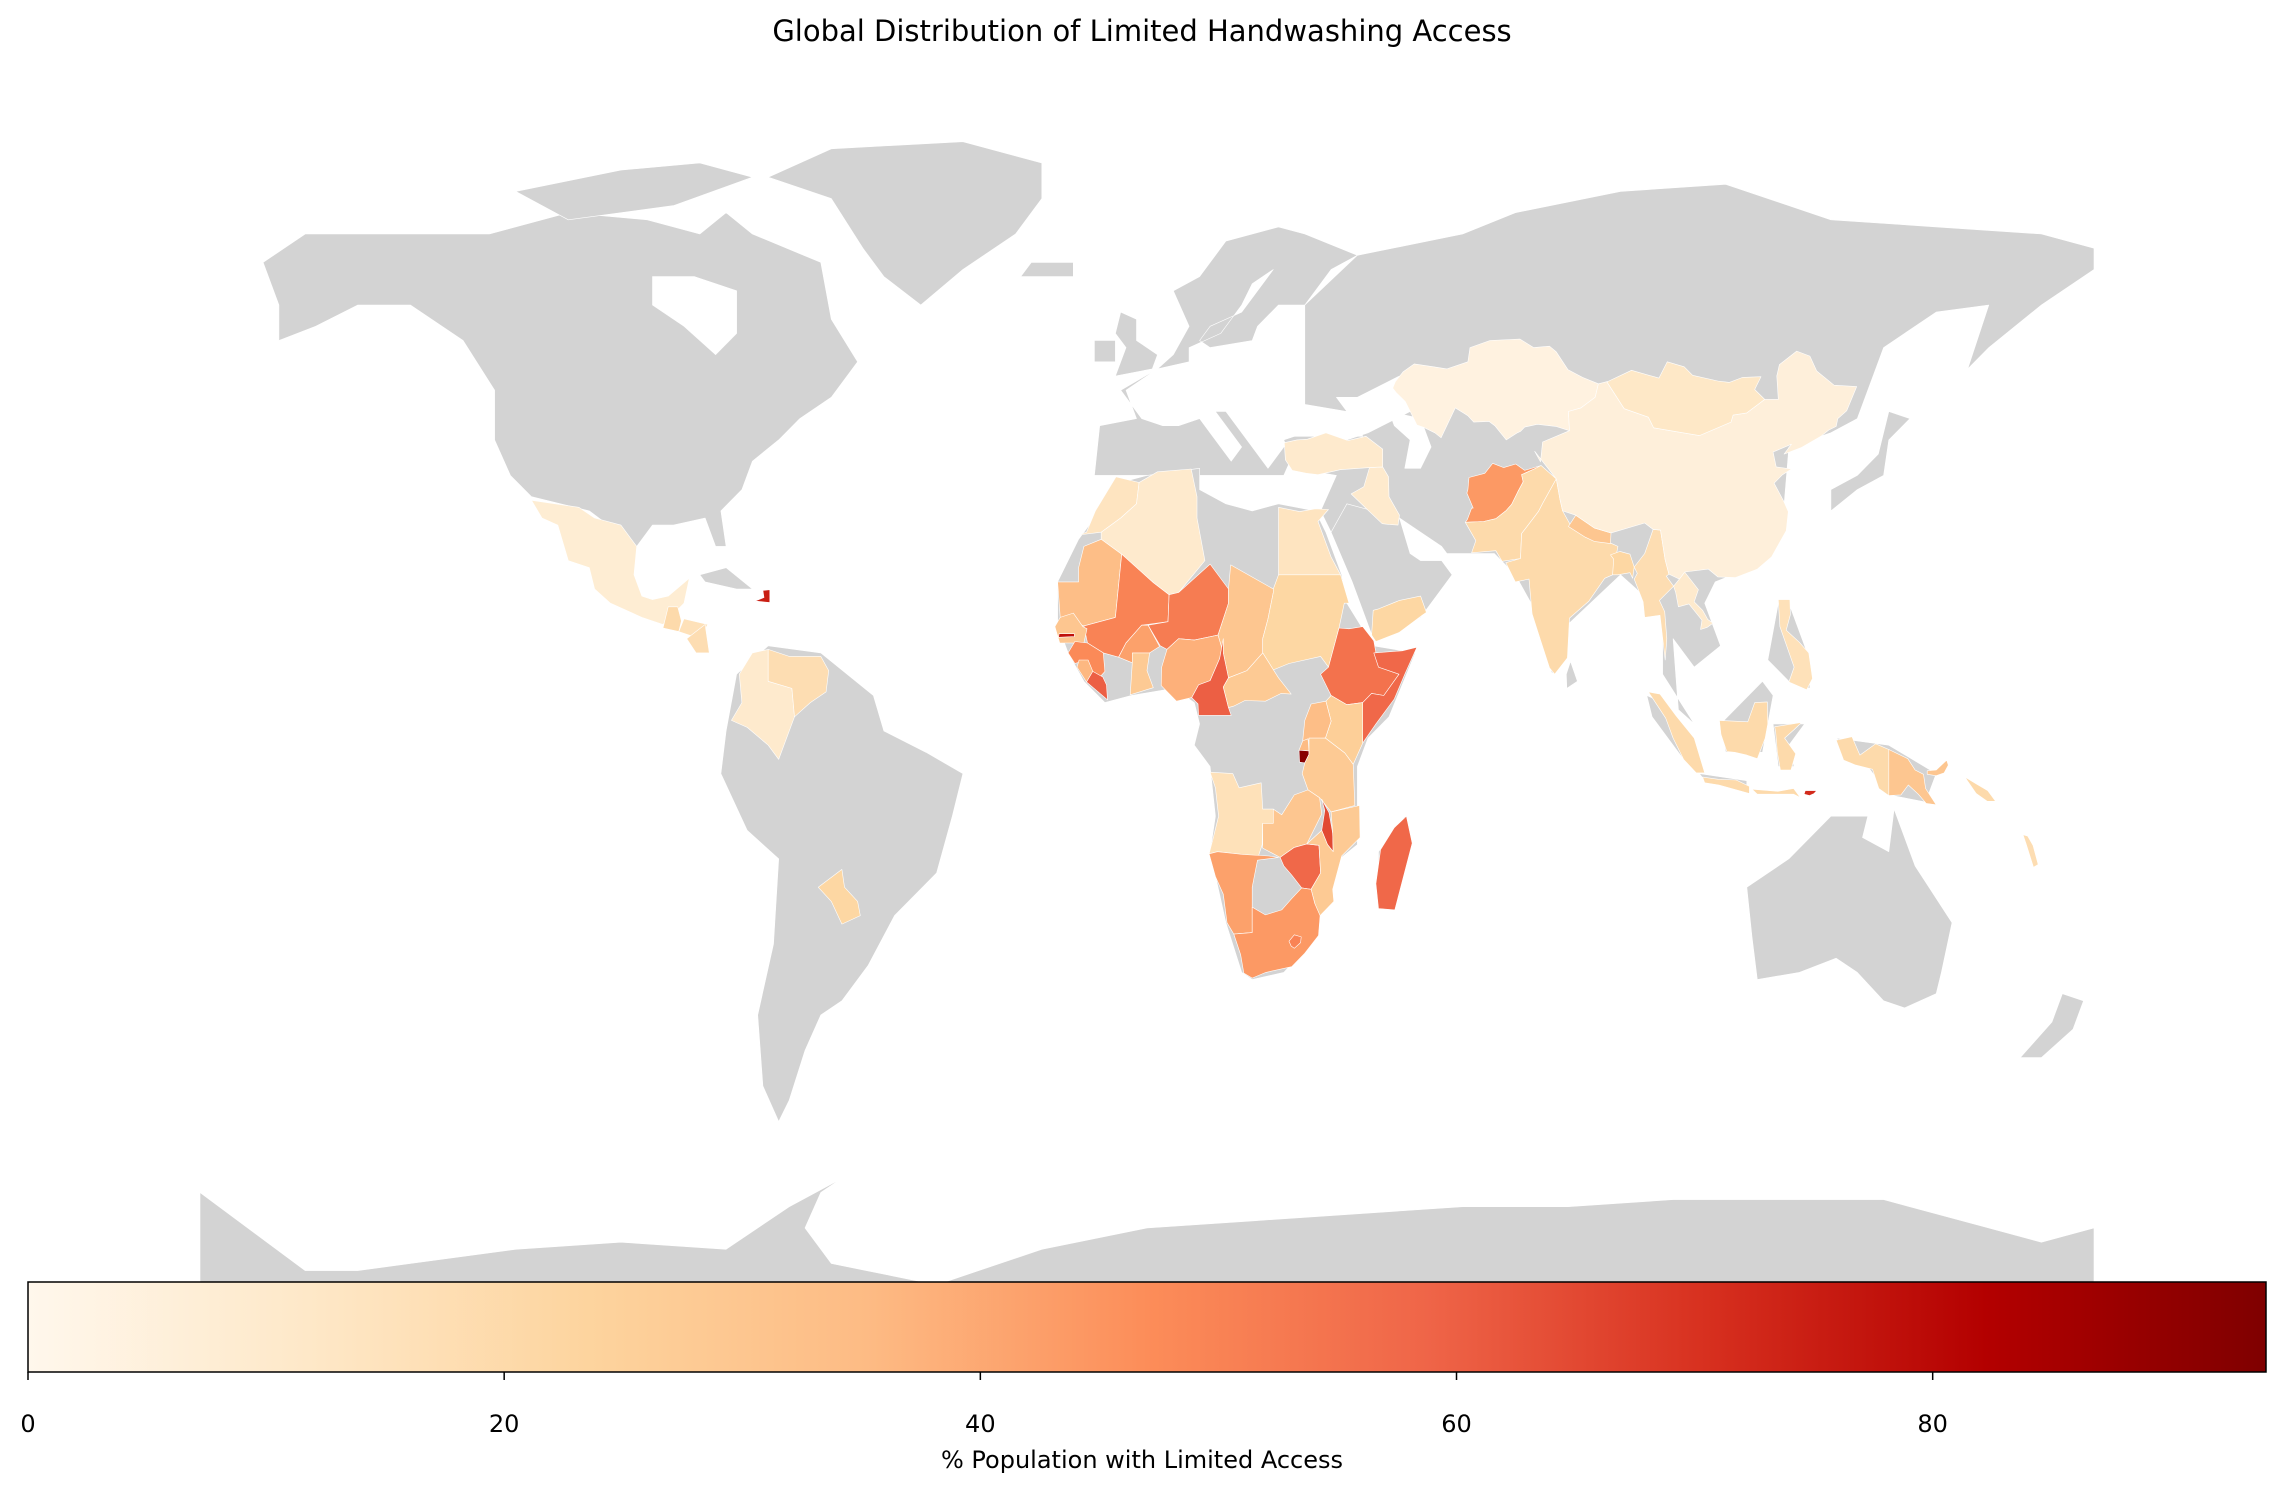 The width and height of the screenshot is (2284, 1494). I want to click on country-sudan, so click(1306, 622).